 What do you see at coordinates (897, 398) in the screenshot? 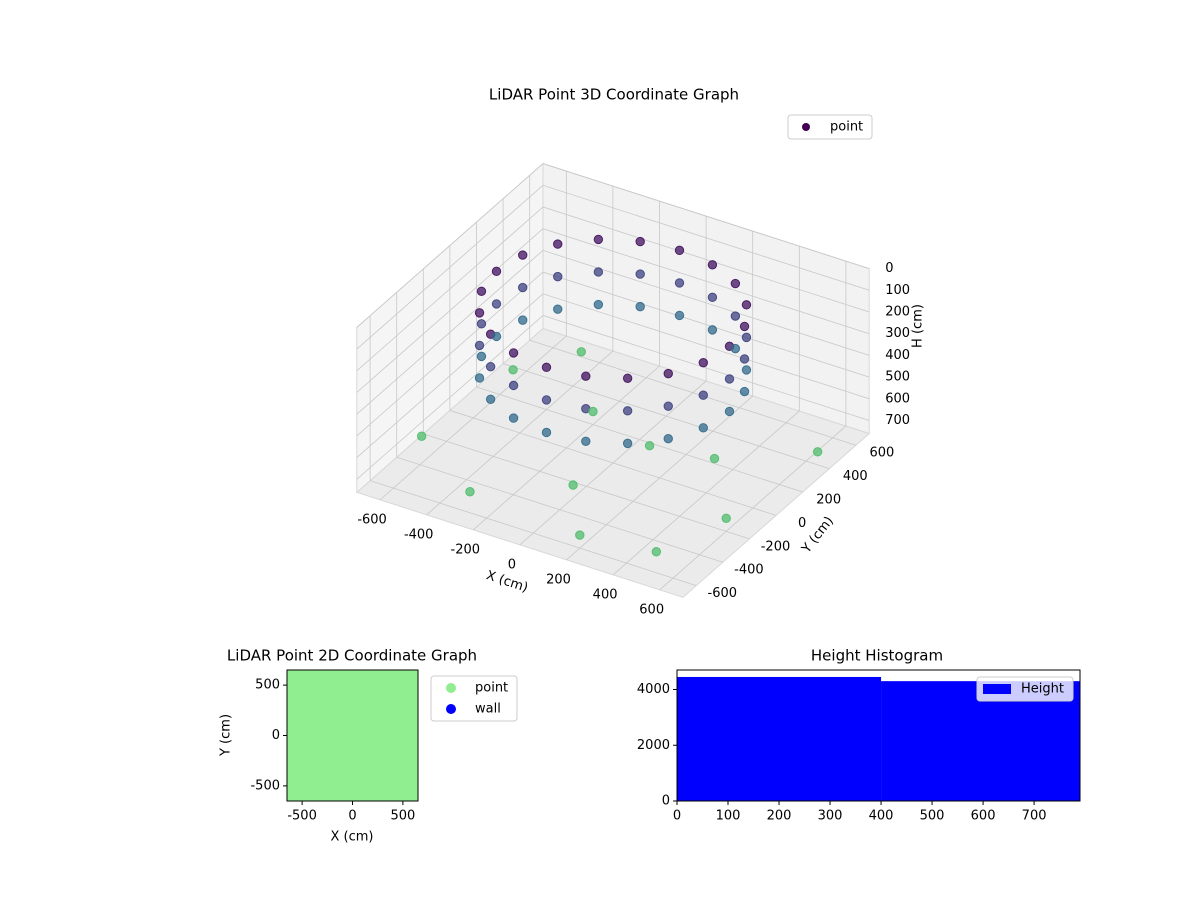
I see `z-tick-label: 600` at bounding box center [897, 398].